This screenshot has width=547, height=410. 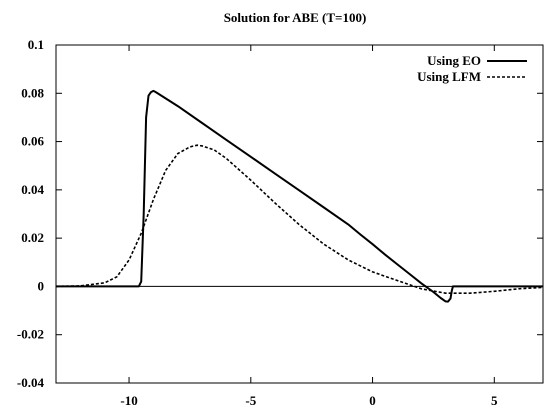 What do you see at coordinates (30, 334) in the screenshot?
I see `y-tick-label: -0.02` at bounding box center [30, 334].